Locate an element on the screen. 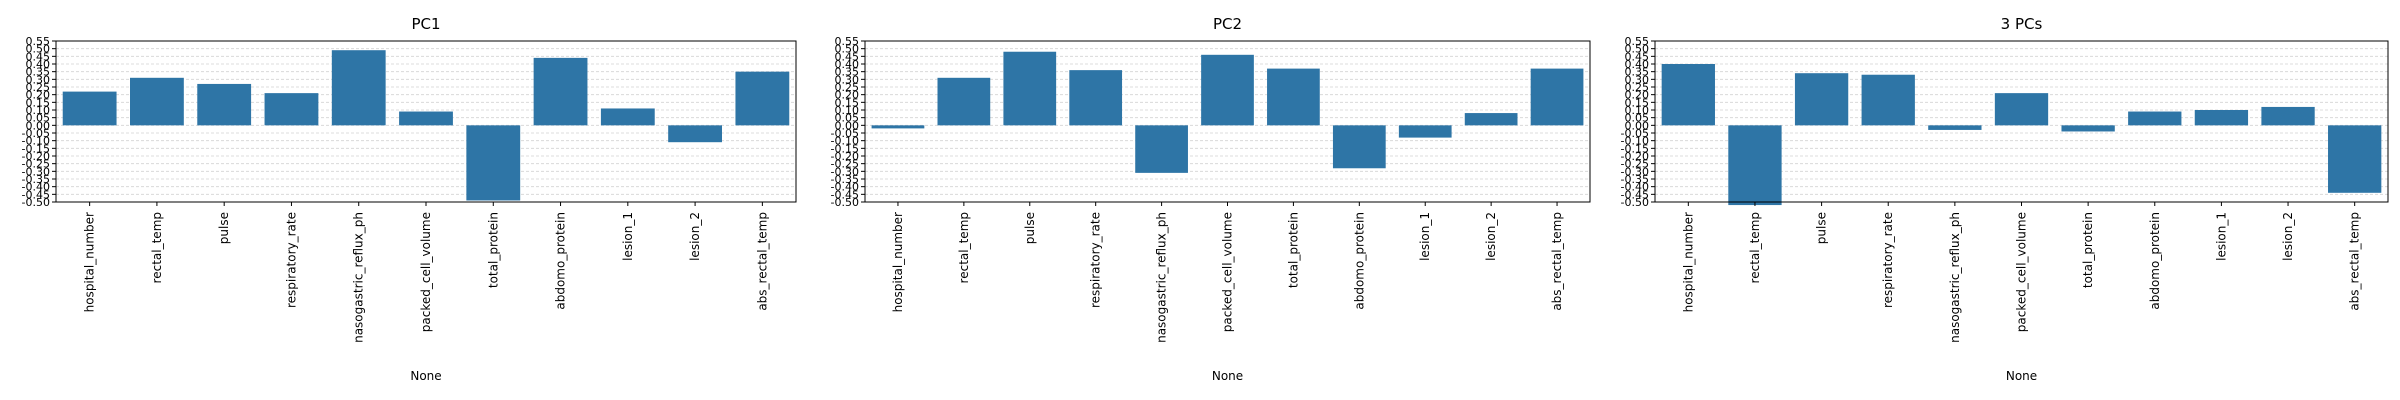 The image size is (2400, 400). chart-title: PC2 is located at coordinates (1227, 24).